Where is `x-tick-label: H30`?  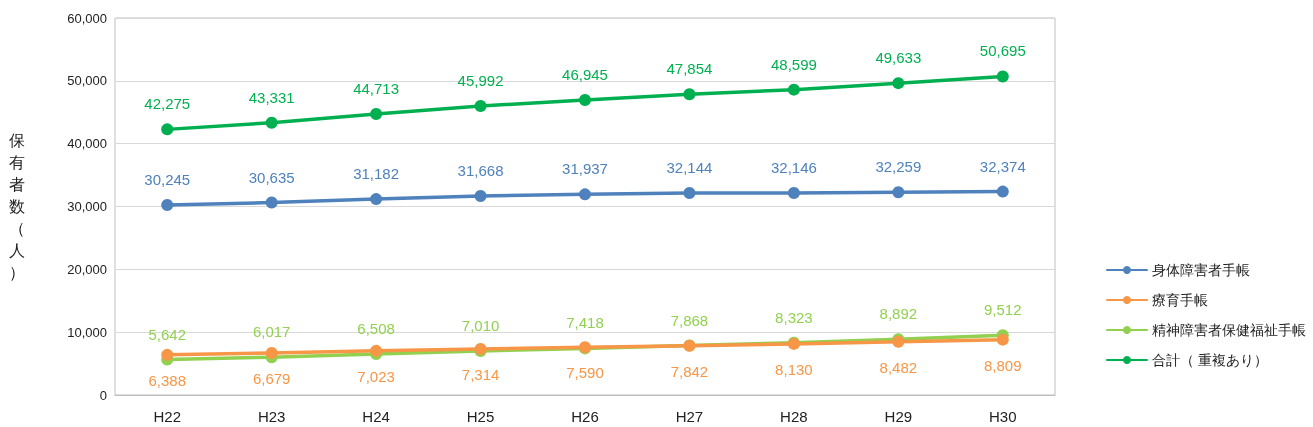
x-tick-label: H30 is located at coordinates (1003, 416).